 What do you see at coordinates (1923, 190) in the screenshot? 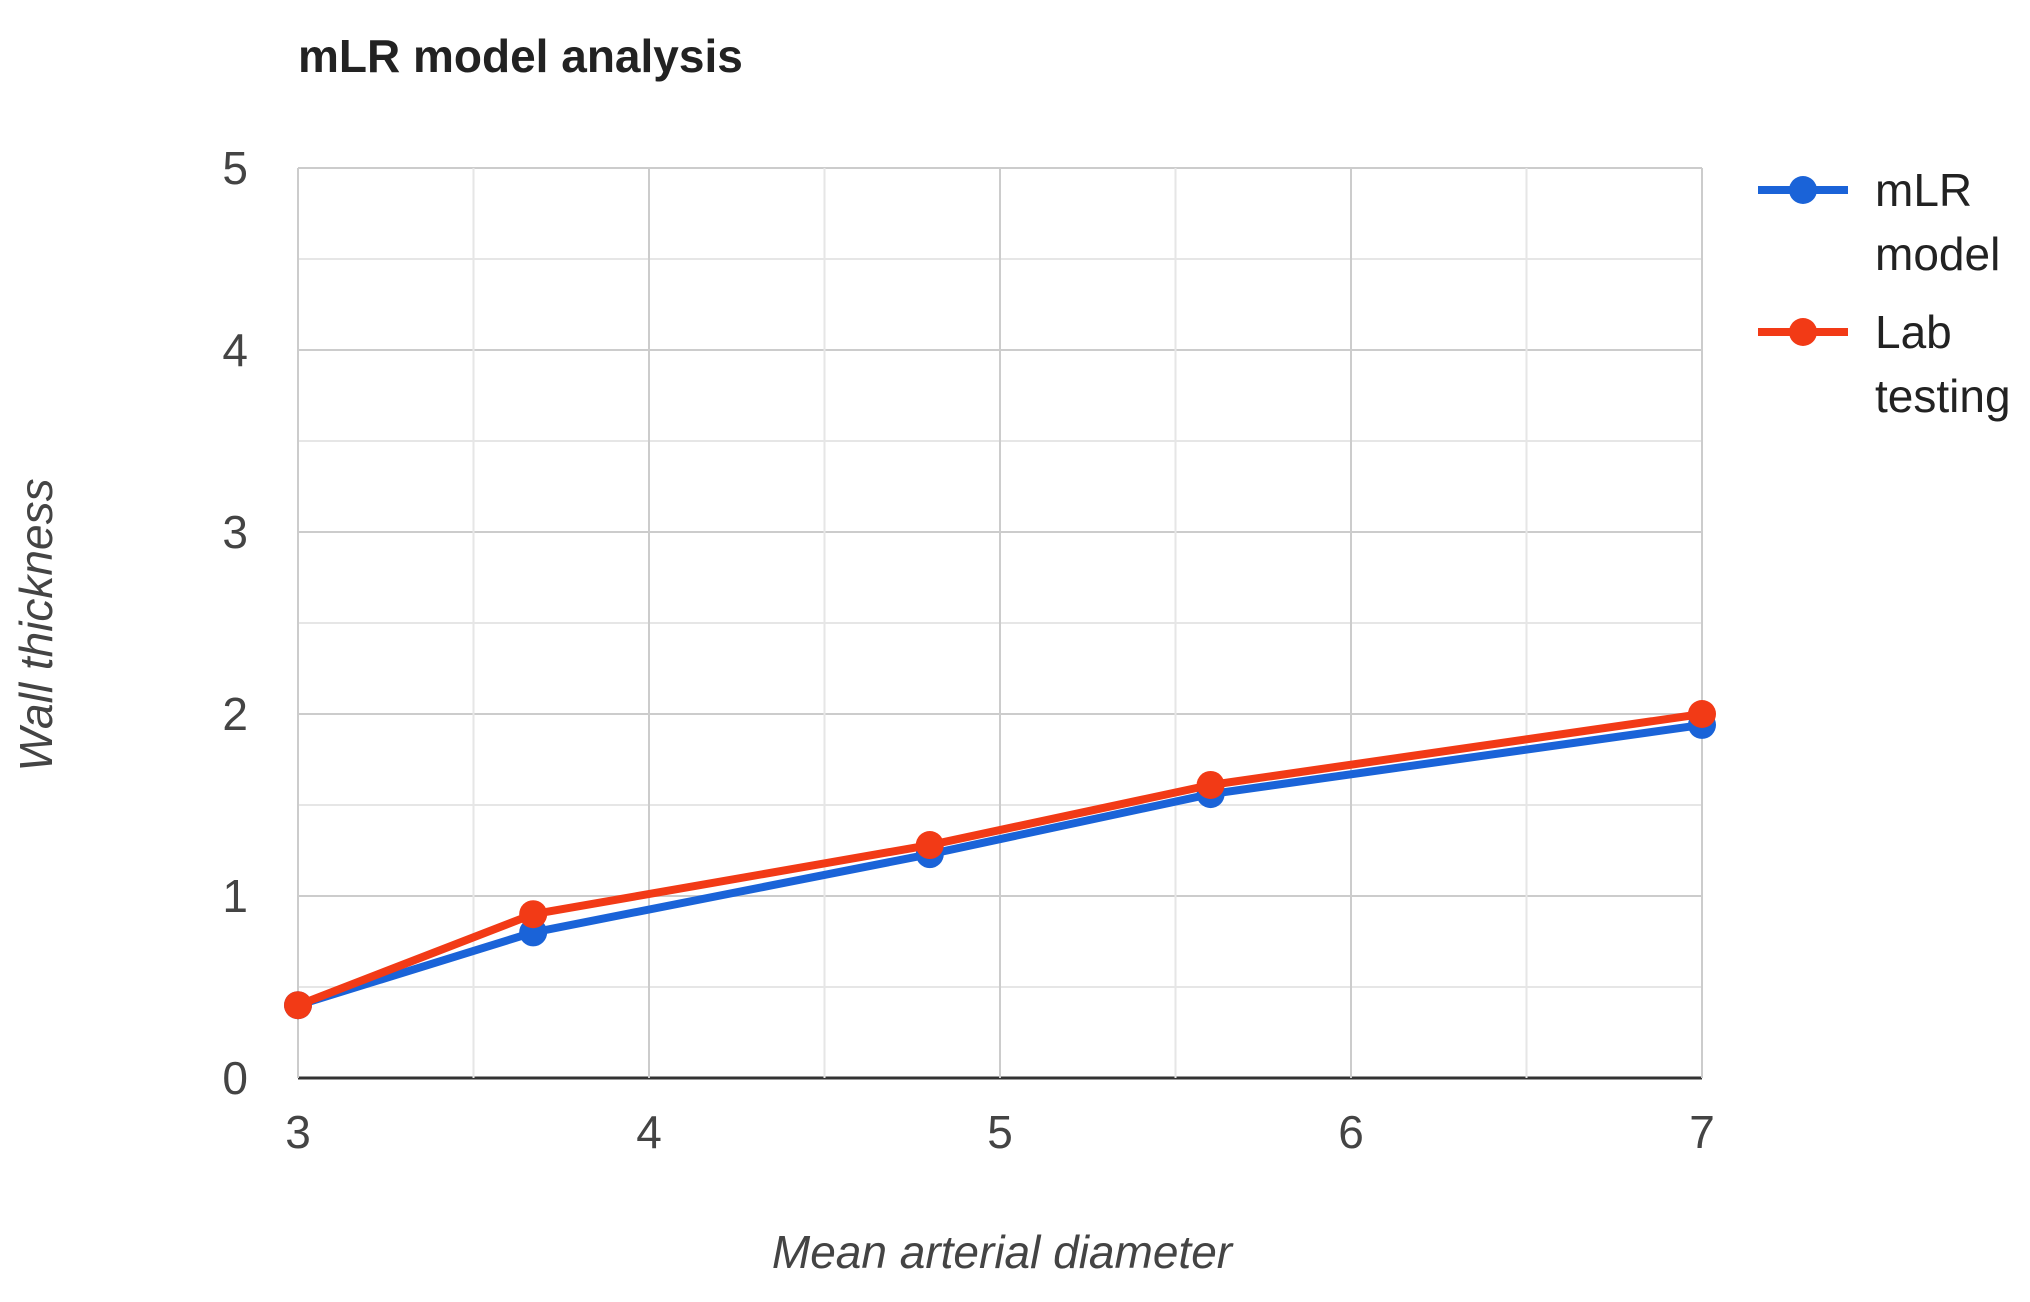
I see `legend-label-1: mLR` at bounding box center [1923, 190].